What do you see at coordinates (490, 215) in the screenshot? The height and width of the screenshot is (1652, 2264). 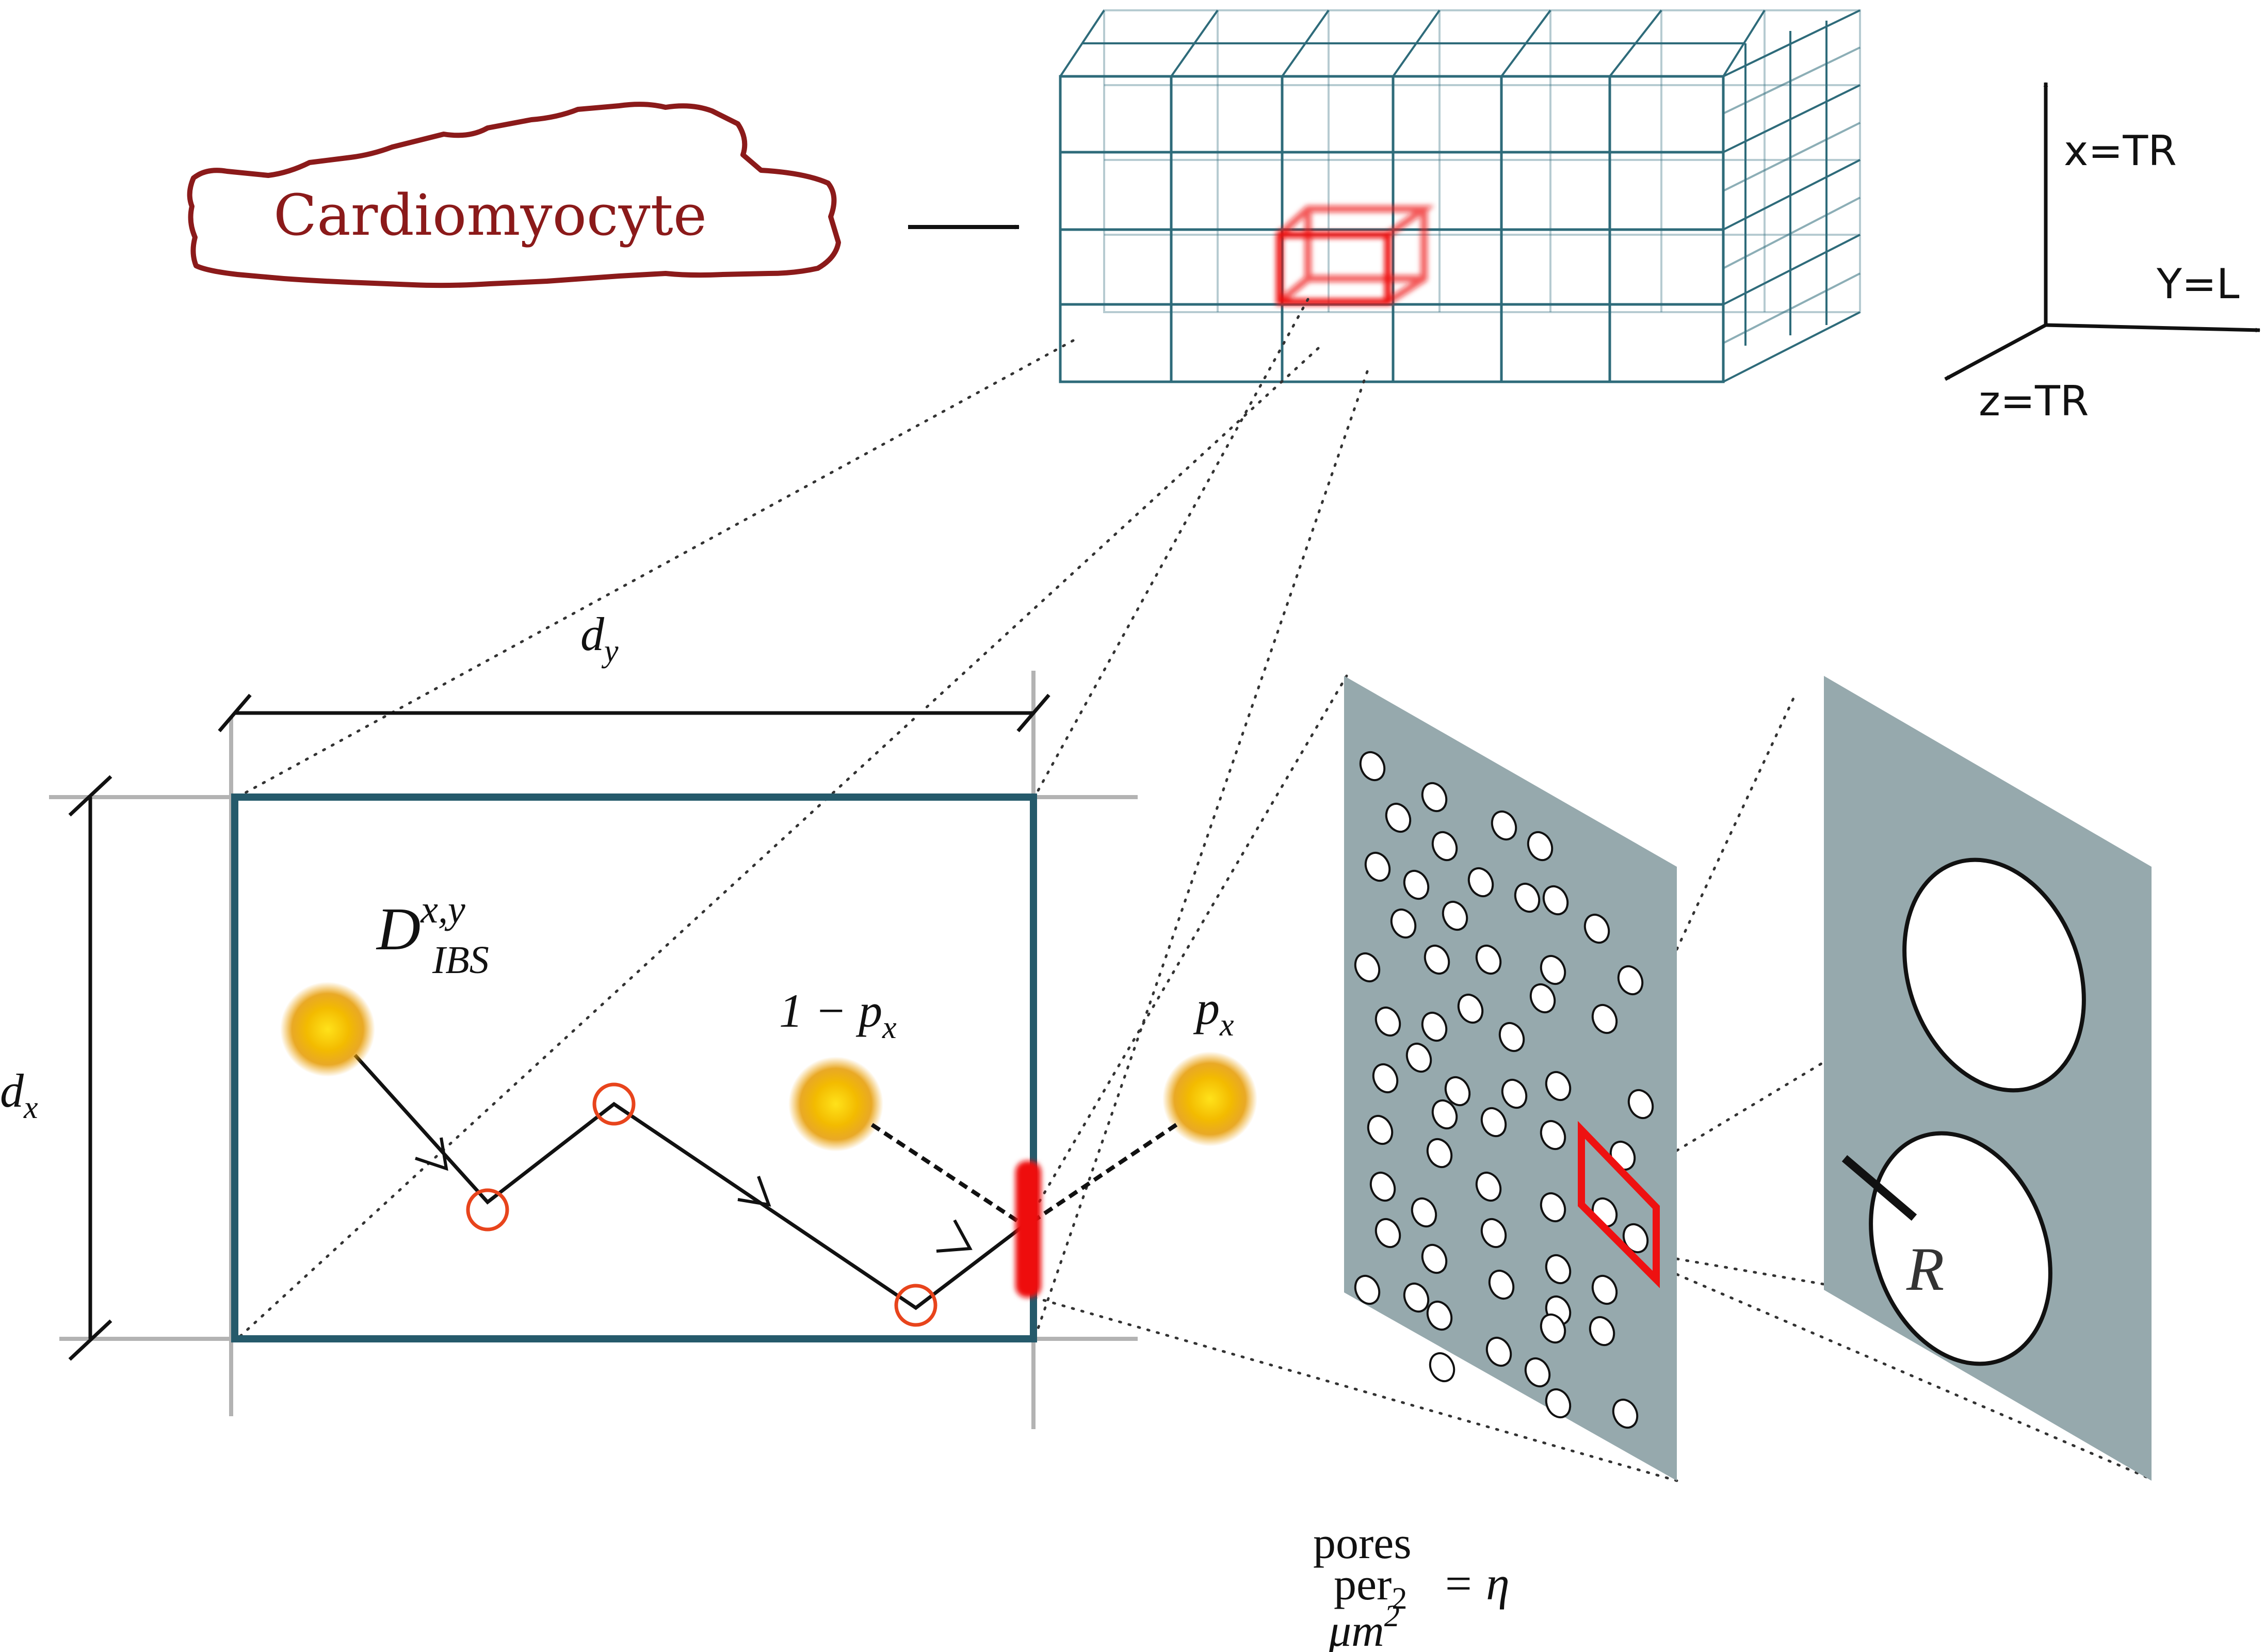 I see `cardiomyocyte-label: Cardiomyocyte` at bounding box center [490, 215].